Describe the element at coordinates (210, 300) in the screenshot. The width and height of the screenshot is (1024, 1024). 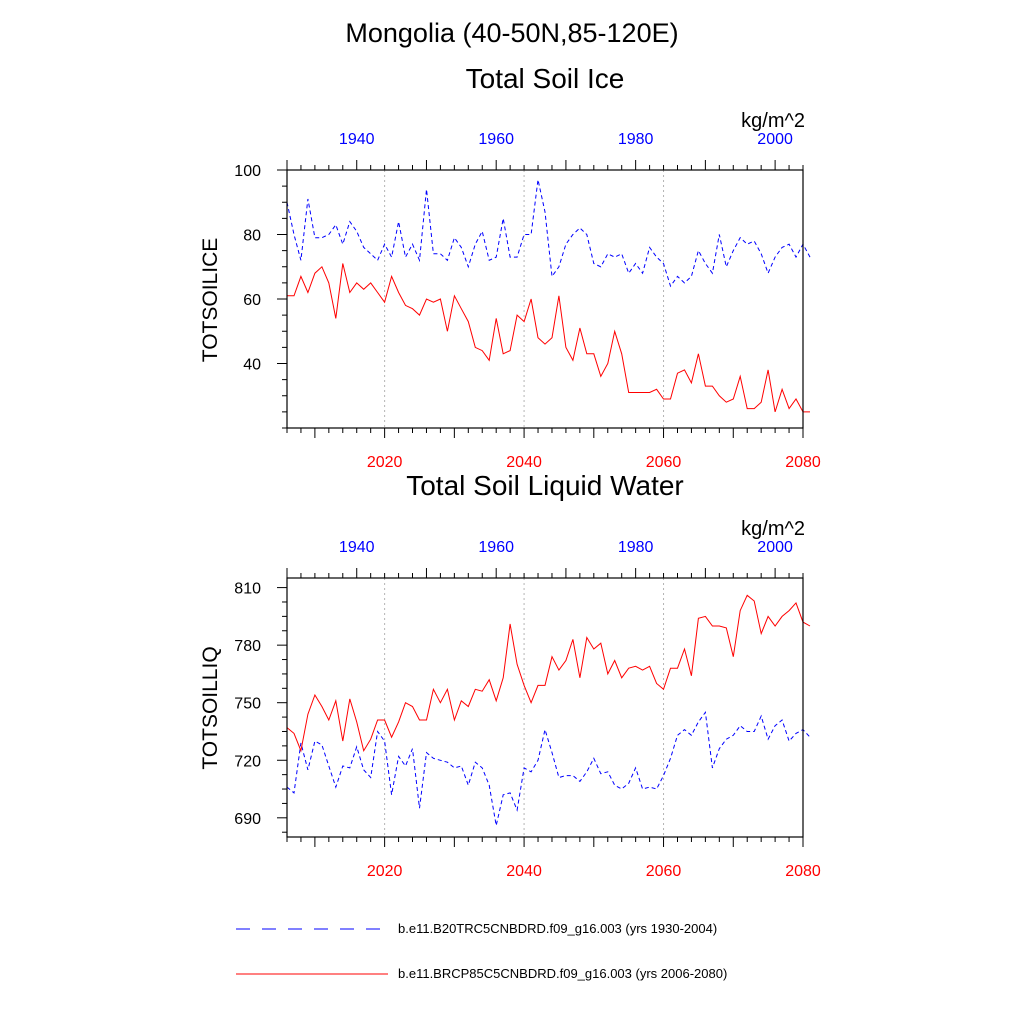
I see `y-axis-label: TOTSOILICE` at that location.